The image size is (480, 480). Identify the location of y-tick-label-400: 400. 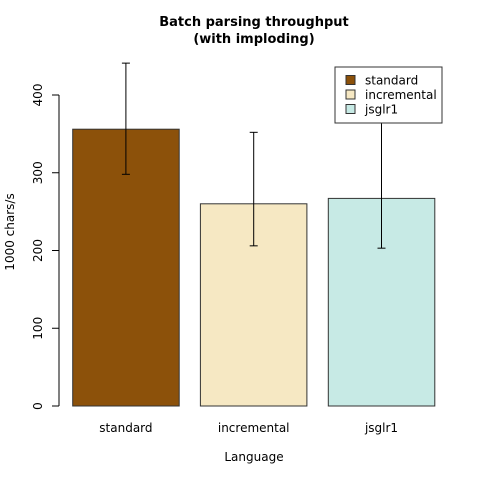
(38, 95).